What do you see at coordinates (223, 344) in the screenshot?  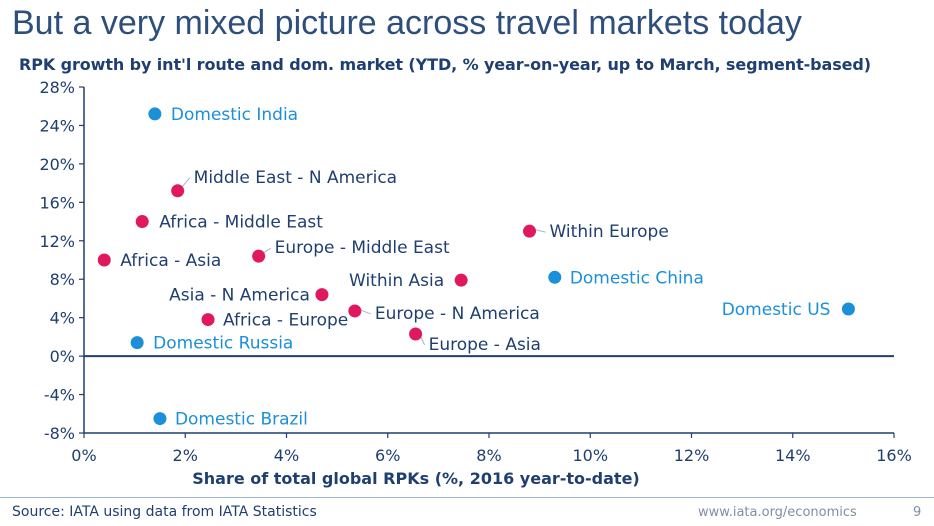 I see `point-label-domestic-russia: Domestic Russia` at bounding box center [223, 344].